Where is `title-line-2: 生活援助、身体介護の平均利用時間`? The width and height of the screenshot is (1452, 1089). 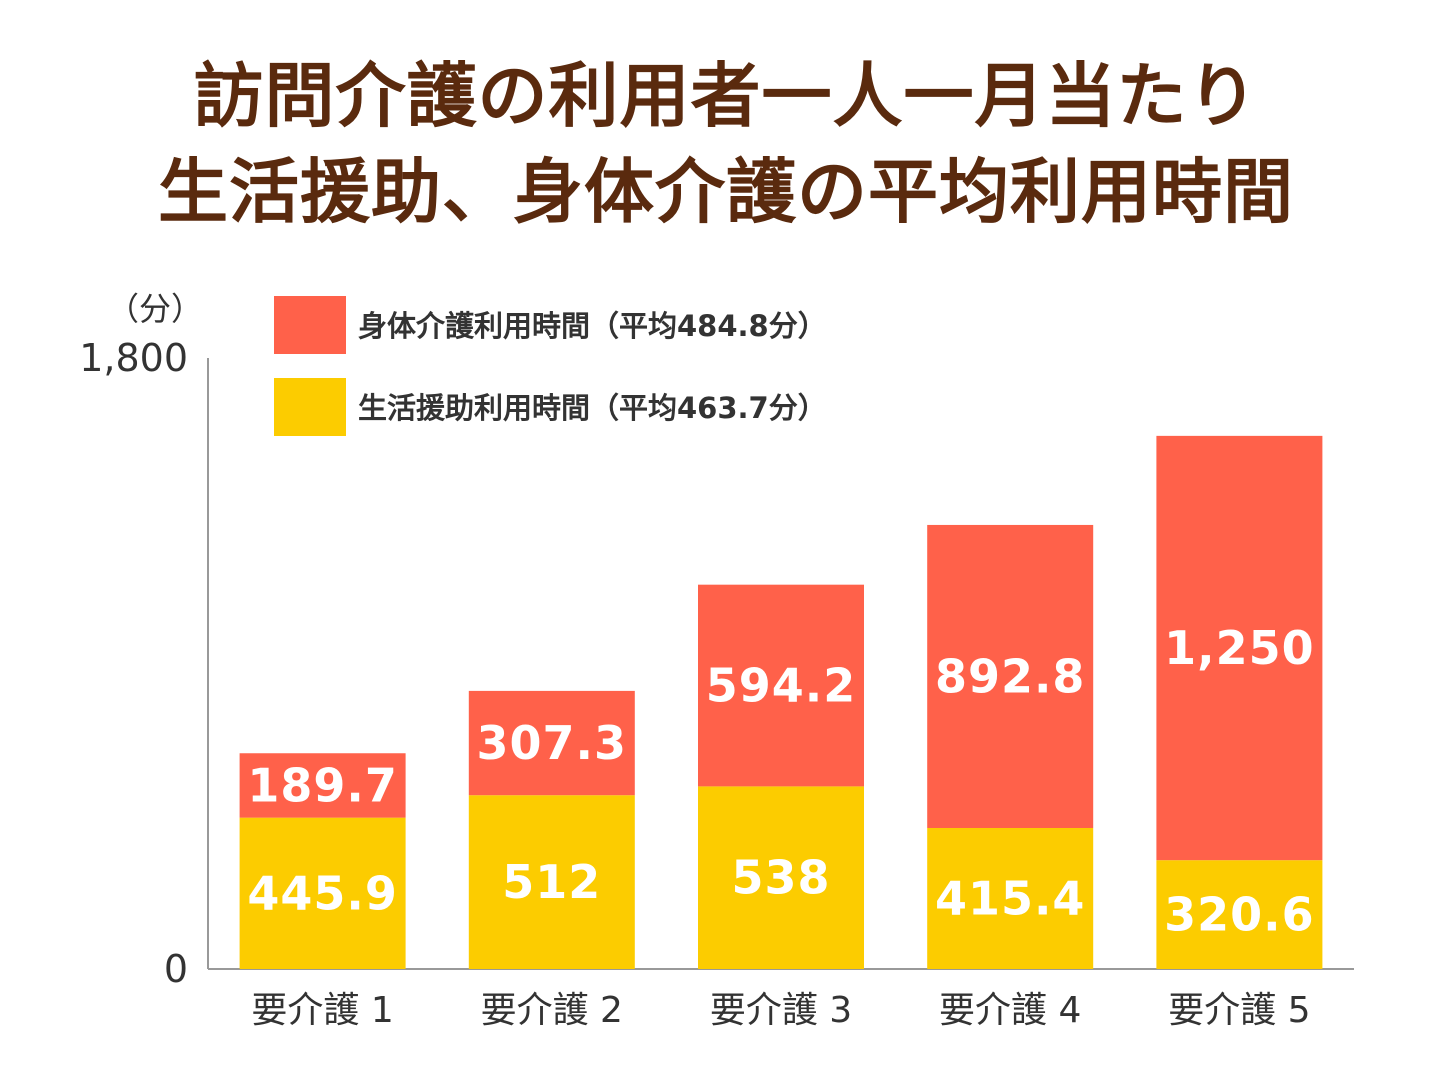
title-line-2: 生活援助、身体介護の平均利用時間 is located at coordinates (726, 192).